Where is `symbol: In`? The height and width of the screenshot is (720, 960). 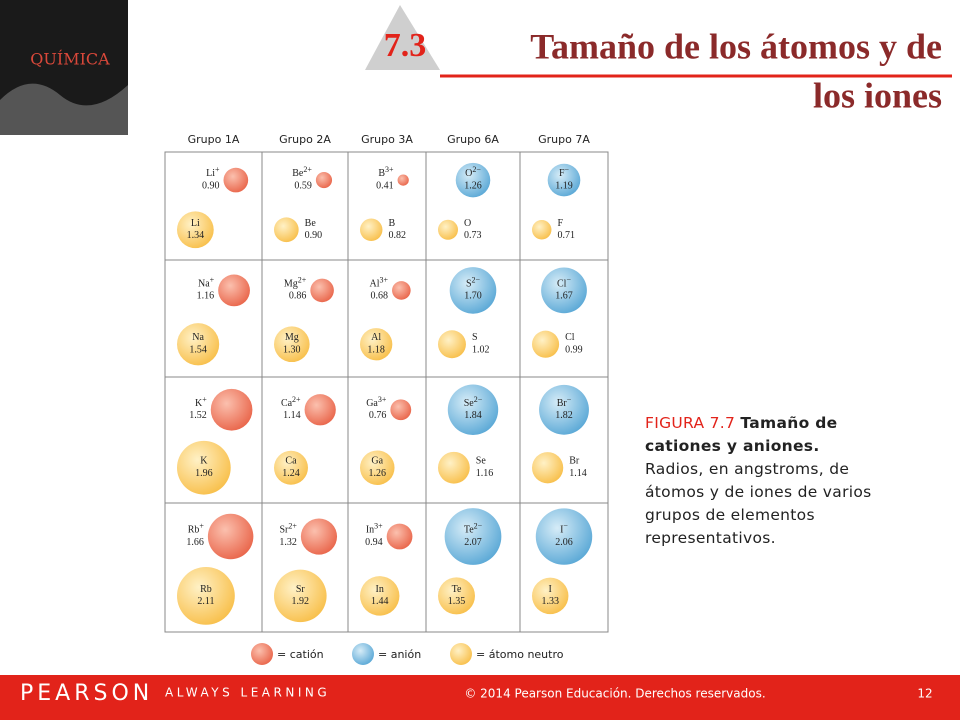 symbol: In is located at coordinates (380, 589).